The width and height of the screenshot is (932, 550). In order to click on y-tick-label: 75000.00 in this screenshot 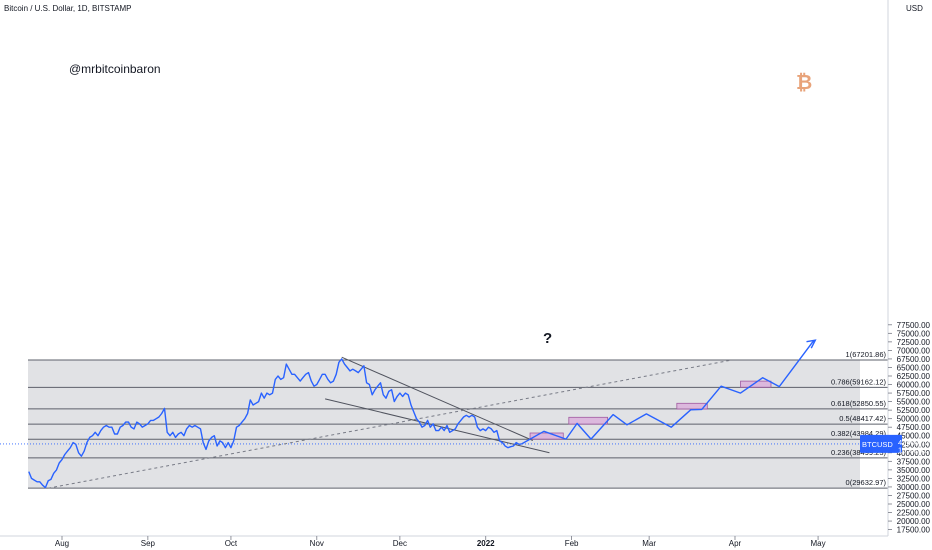, I will do `click(914, 333)`.